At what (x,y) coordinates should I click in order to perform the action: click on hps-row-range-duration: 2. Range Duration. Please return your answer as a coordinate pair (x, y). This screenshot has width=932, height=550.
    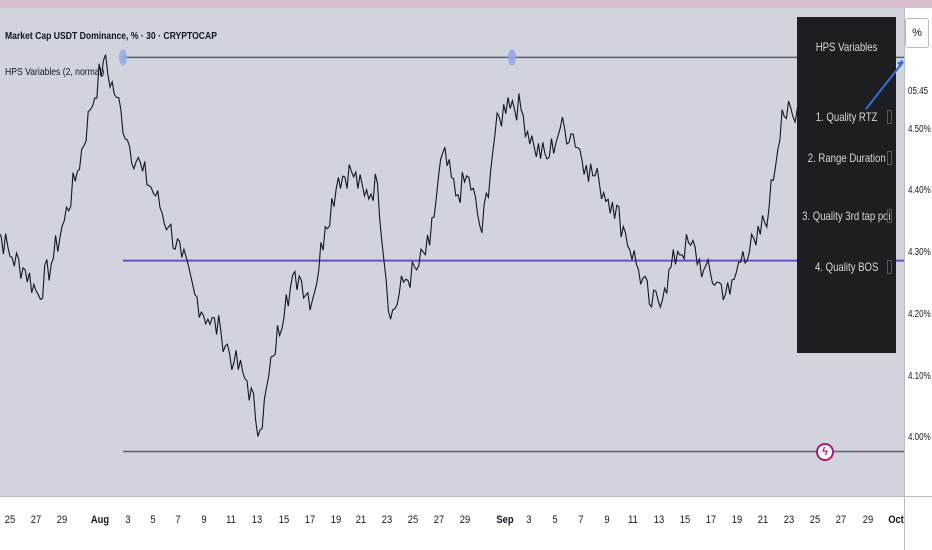
    Looking at the image, I should click on (846, 158).